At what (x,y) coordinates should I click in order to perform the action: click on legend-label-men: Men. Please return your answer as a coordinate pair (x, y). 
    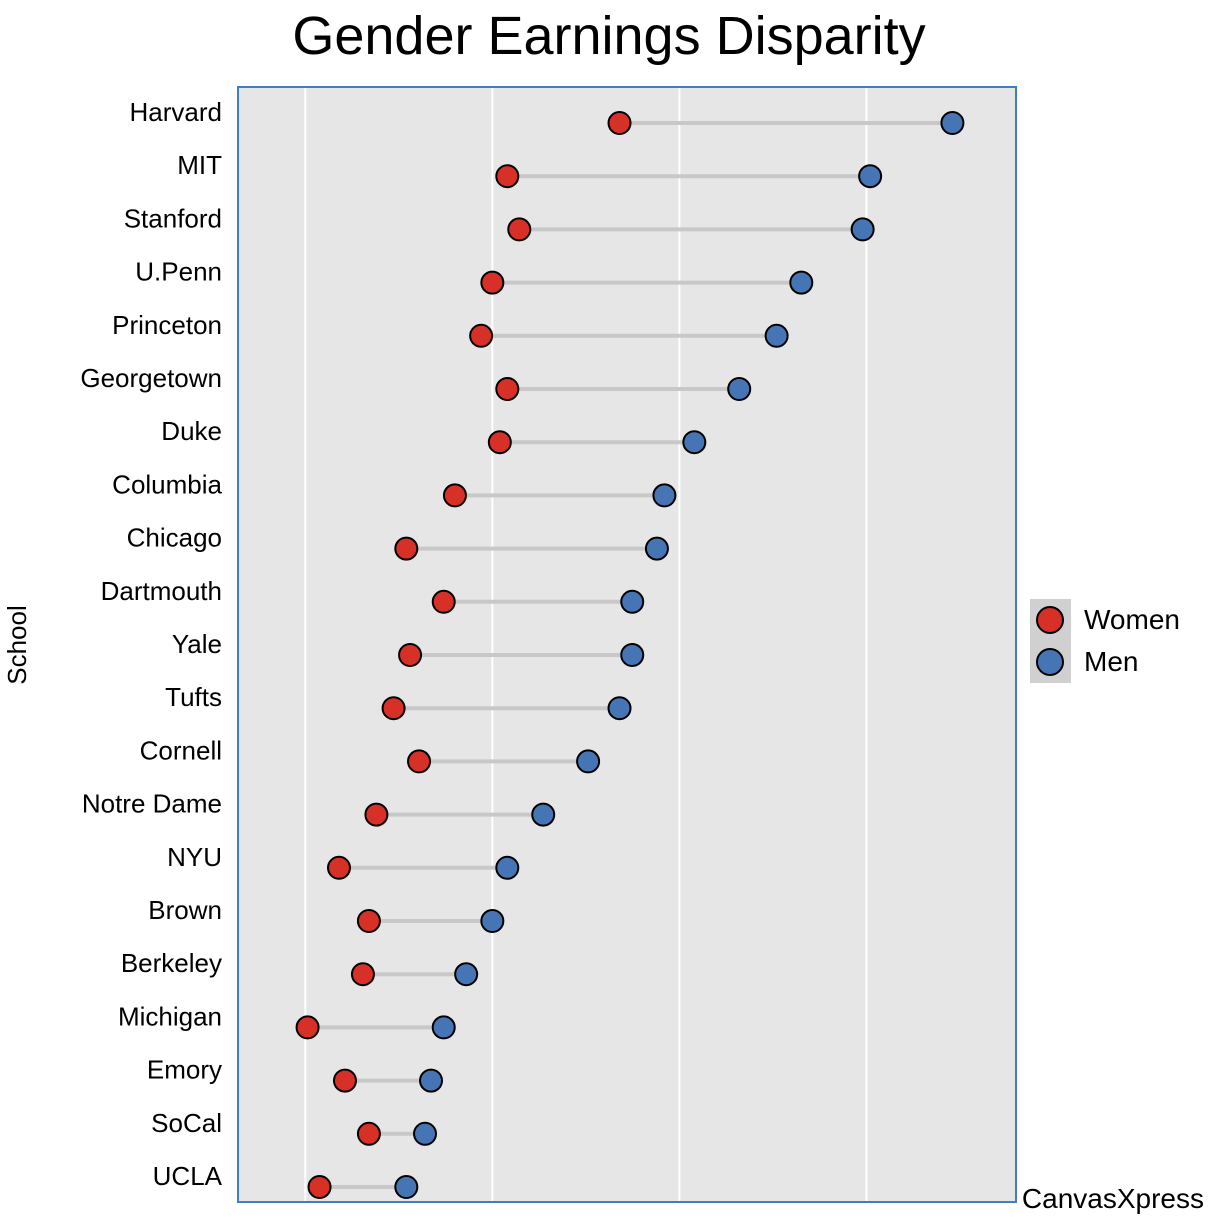
    Looking at the image, I should click on (1111, 661).